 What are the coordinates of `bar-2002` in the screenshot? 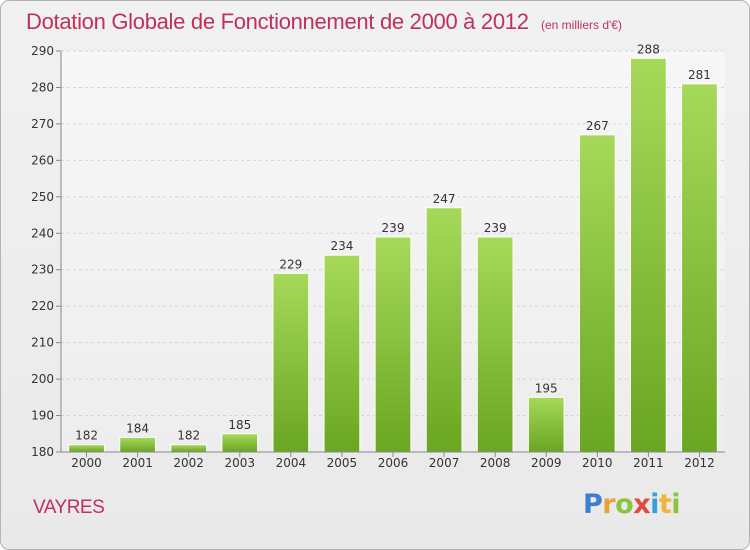 It's located at (189, 448).